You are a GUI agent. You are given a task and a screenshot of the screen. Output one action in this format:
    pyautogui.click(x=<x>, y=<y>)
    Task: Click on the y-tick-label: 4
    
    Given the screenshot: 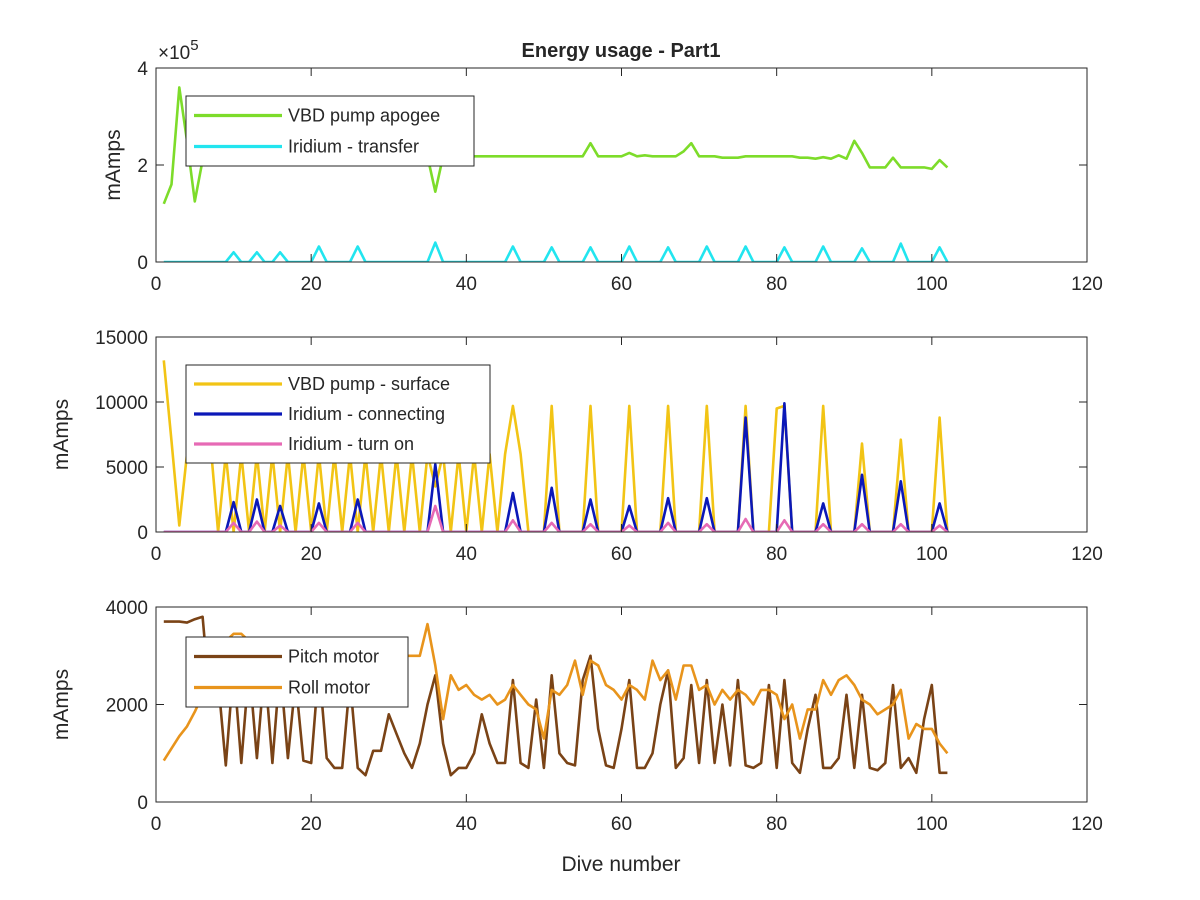 What is the action you would take?
    pyautogui.click(x=142, y=69)
    